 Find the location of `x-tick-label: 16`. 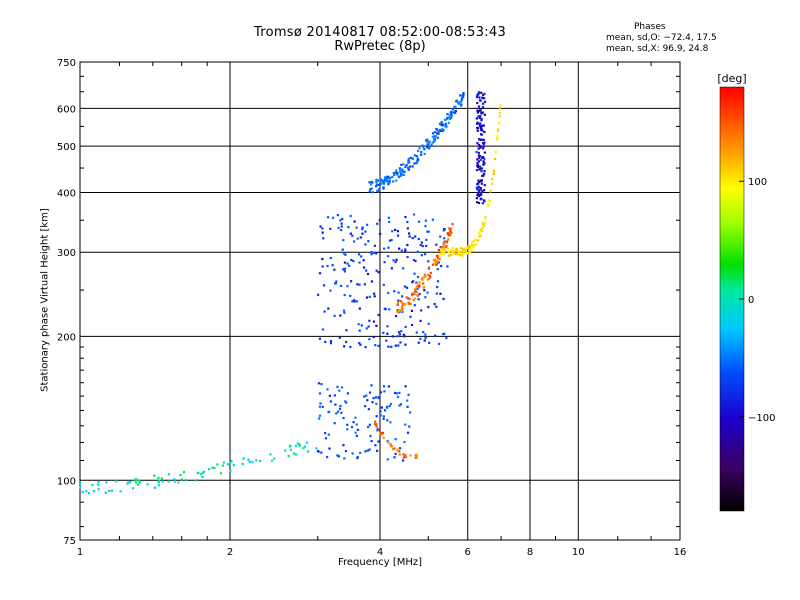

x-tick-label: 16 is located at coordinates (680, 552).